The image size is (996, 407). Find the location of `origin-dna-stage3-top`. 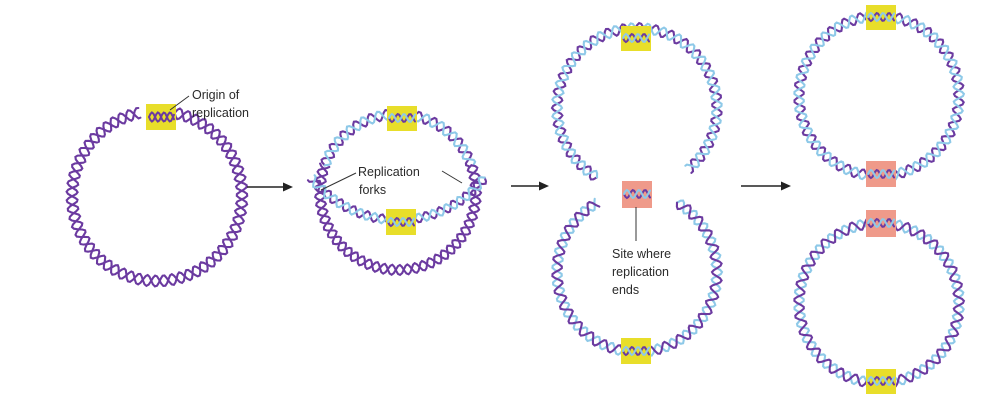

origin-dna-stage3-top is located at coordinates (636, 38).